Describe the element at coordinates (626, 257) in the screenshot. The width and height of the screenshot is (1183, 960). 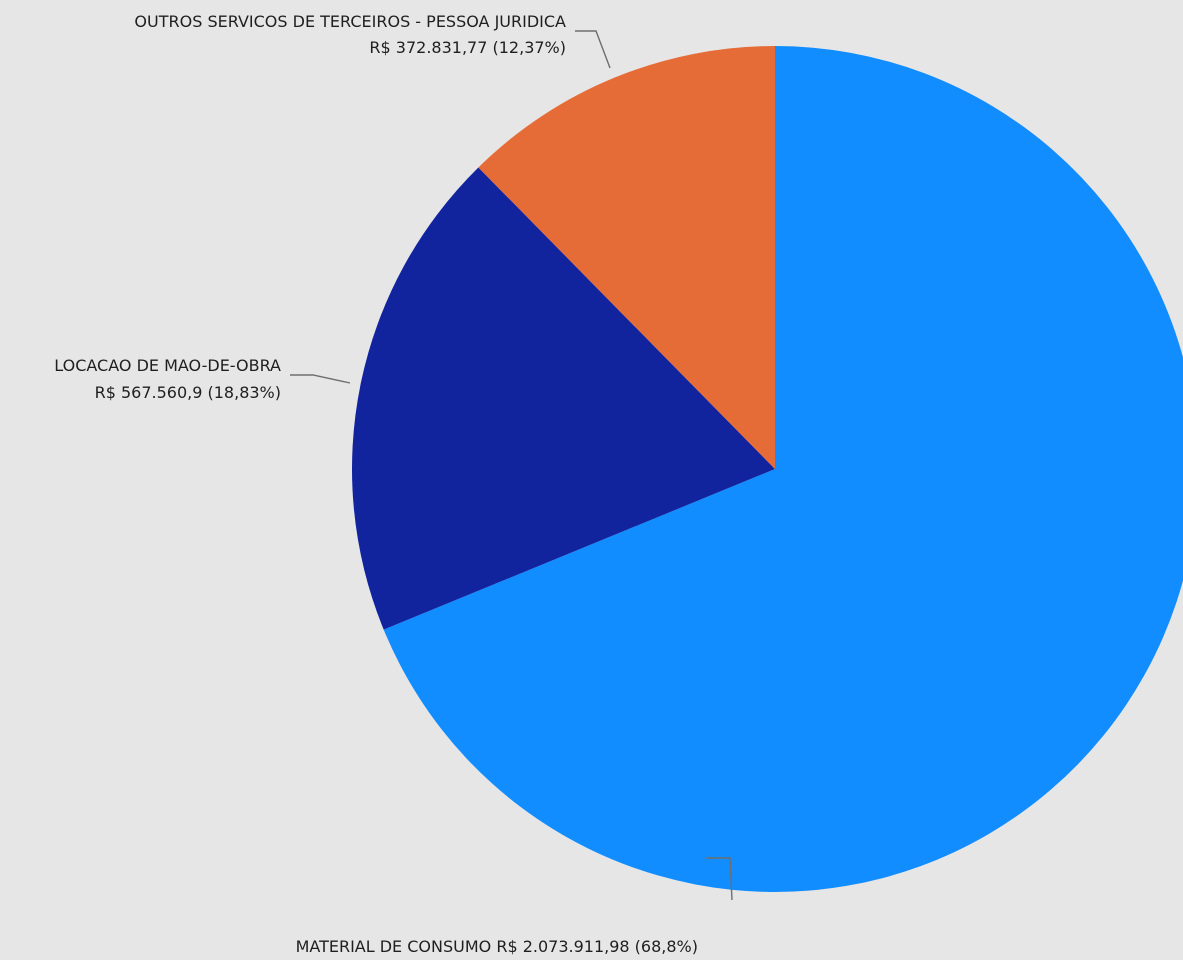
I see `pie-slice-outros-servicos-de-terceiros-pessoa-juridica` at that location.